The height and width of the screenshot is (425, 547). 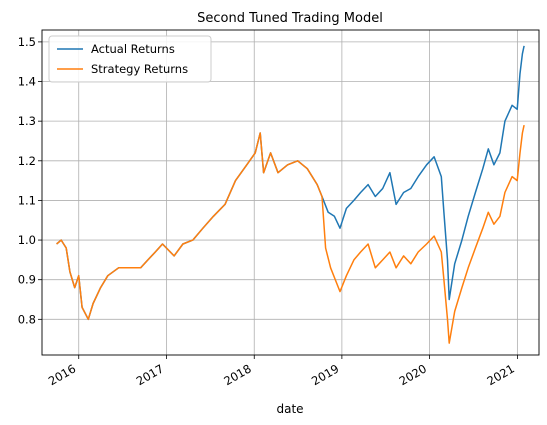 I want to click on x-axis-label: date, so click(x=289, y=409).